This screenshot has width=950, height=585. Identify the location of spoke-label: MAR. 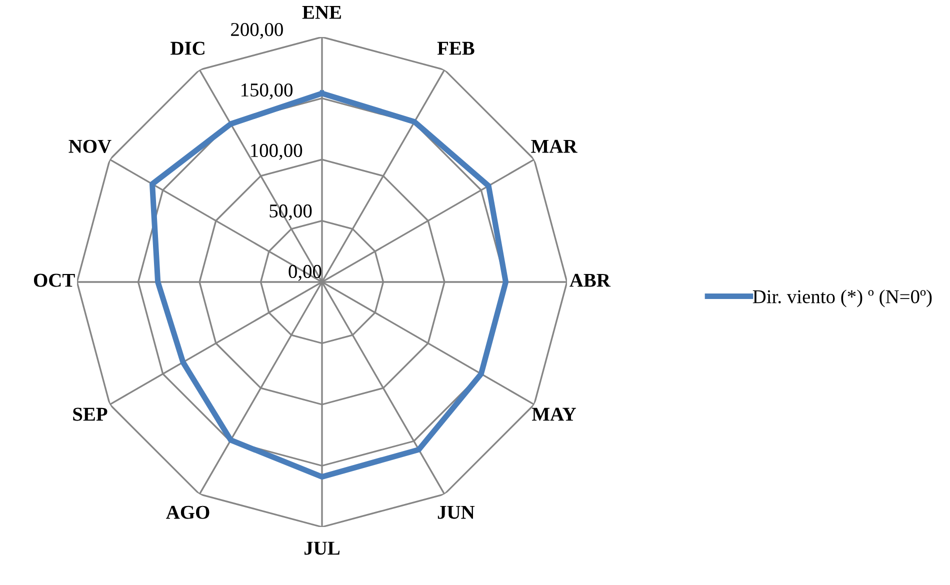
(554, 146).